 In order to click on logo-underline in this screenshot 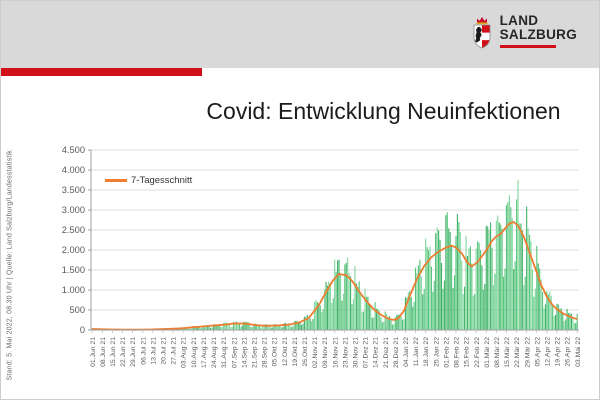, I will do `click(527, 46)`.